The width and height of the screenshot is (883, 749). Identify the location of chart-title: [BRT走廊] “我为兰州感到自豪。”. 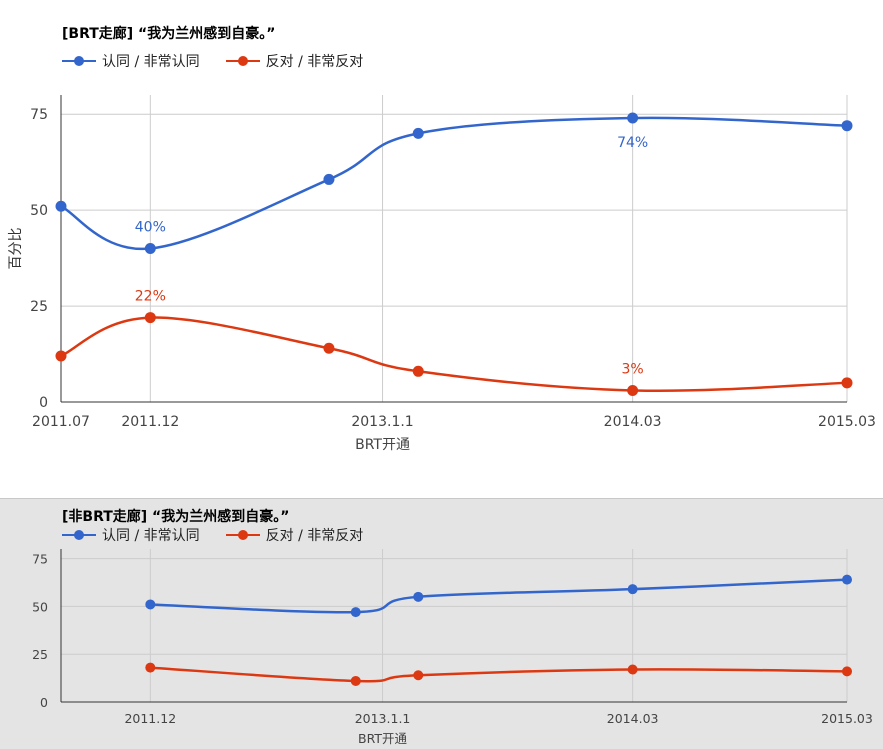
(169, 34).